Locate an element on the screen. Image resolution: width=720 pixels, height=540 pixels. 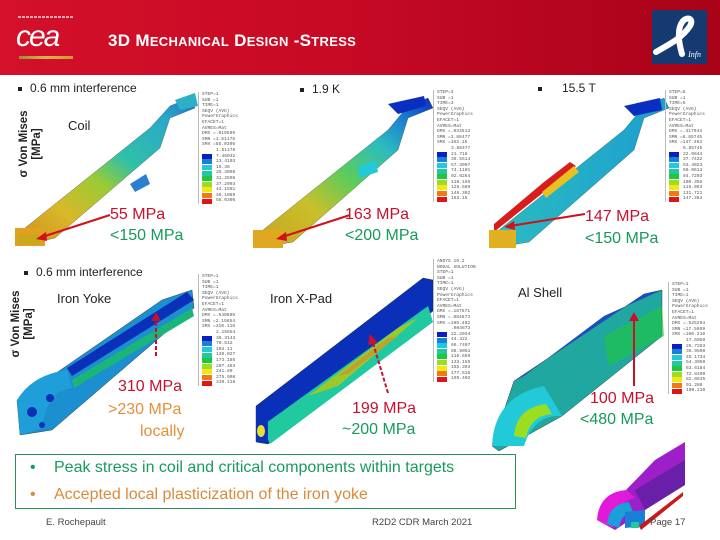
peak-stress-coil-cooldown: 163 MPa is located at coordinates (377, 214).